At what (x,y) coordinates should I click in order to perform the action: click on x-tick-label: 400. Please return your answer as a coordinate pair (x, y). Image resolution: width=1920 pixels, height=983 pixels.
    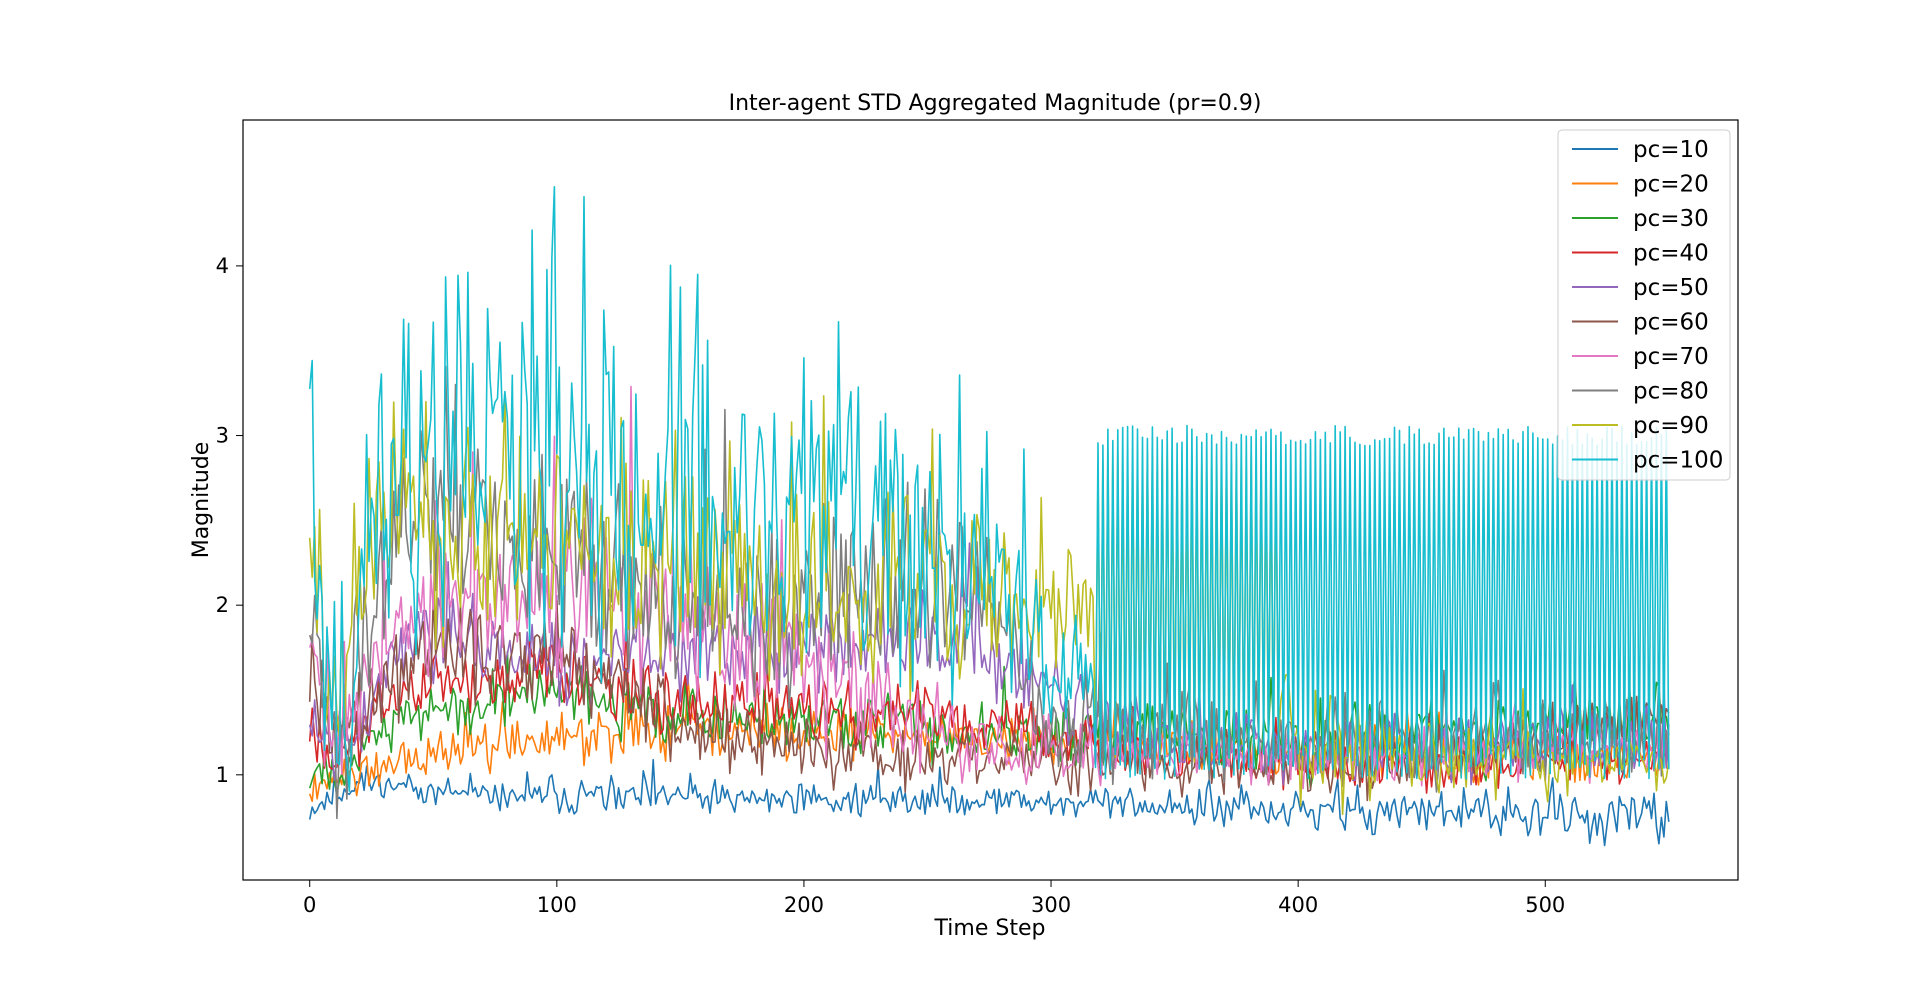
    Looking at the image, I should click on (1298, 905).